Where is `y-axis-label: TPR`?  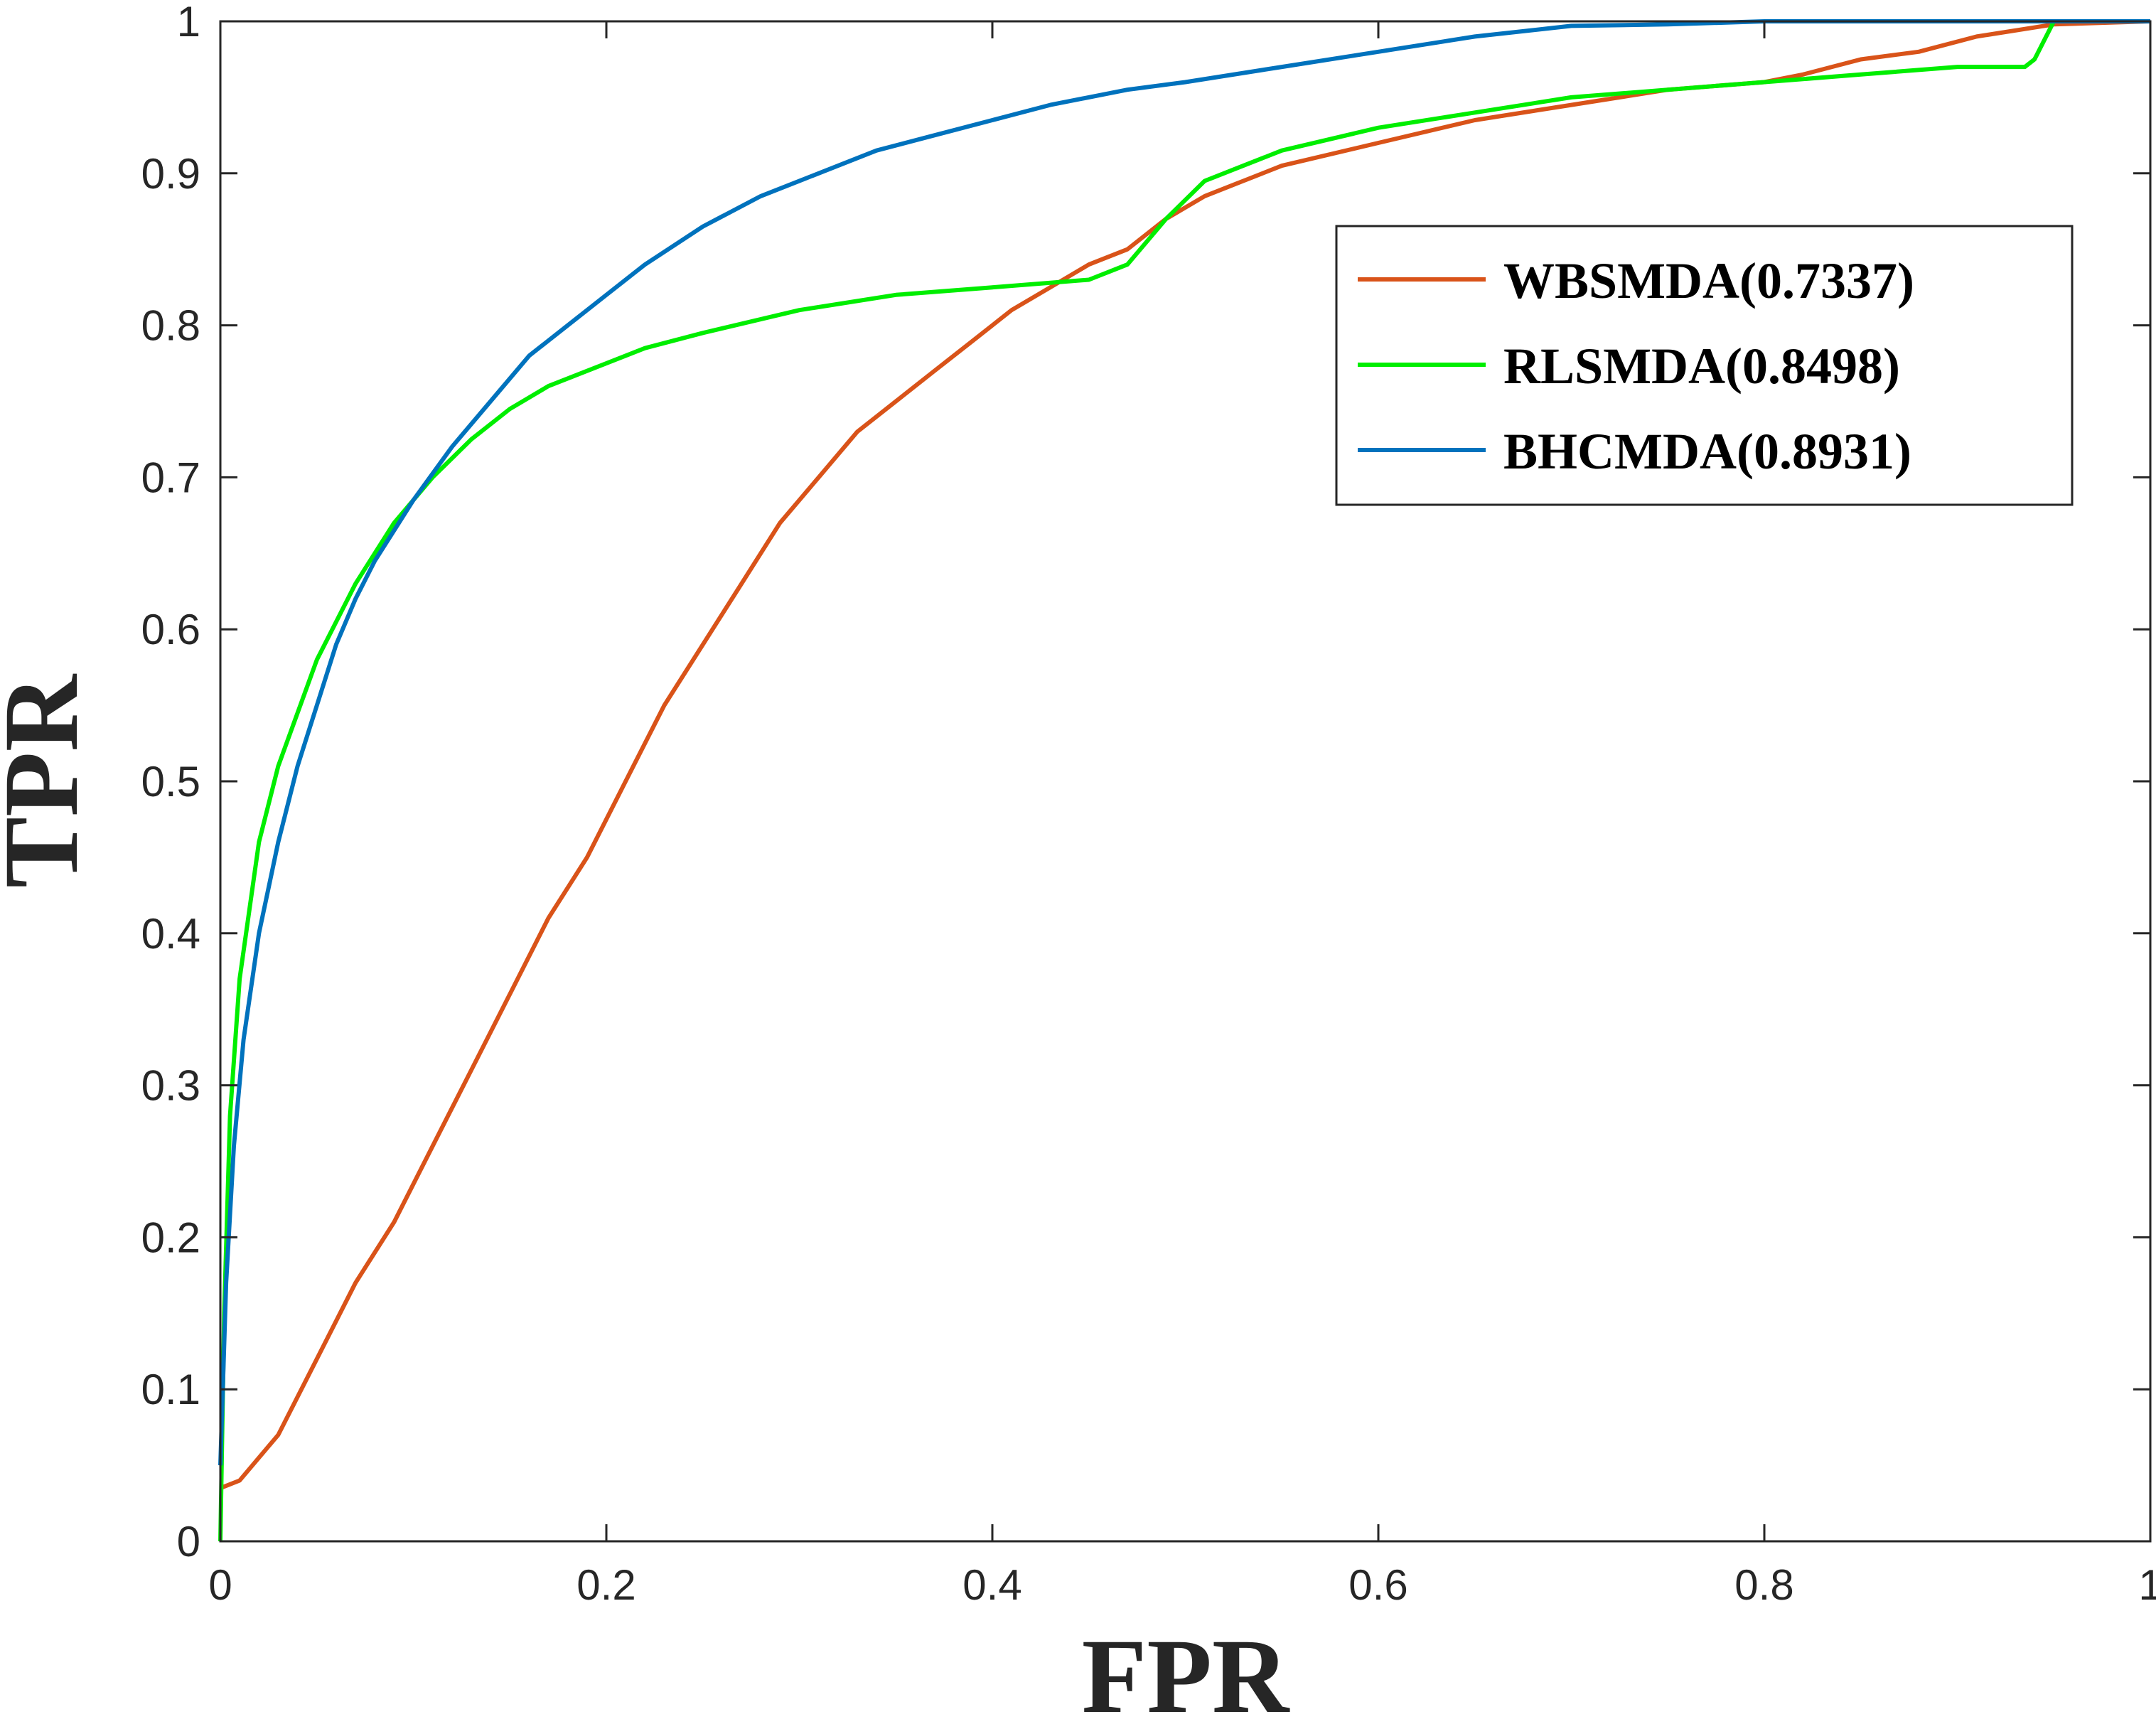 y-axis-label: TPR is located at coordinates (50, 780).